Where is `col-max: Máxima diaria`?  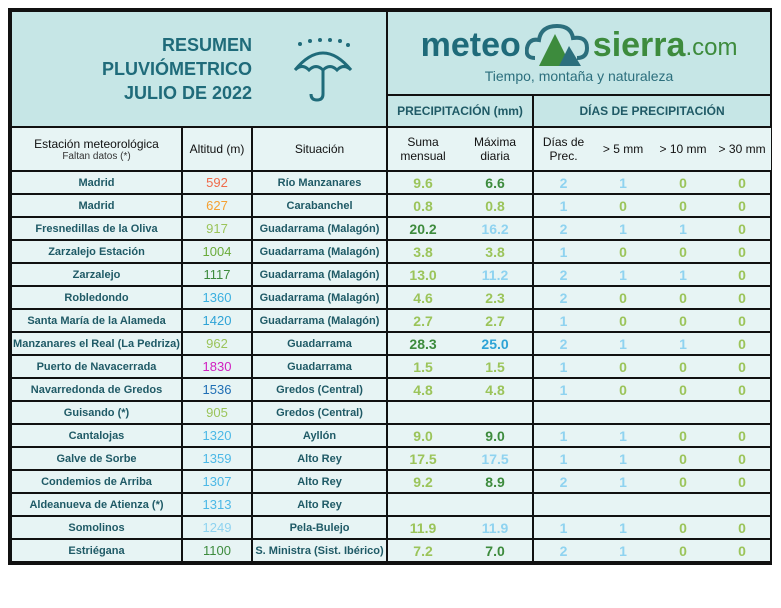
col-max: Máxima diaria is located at coordinates (496, 149).